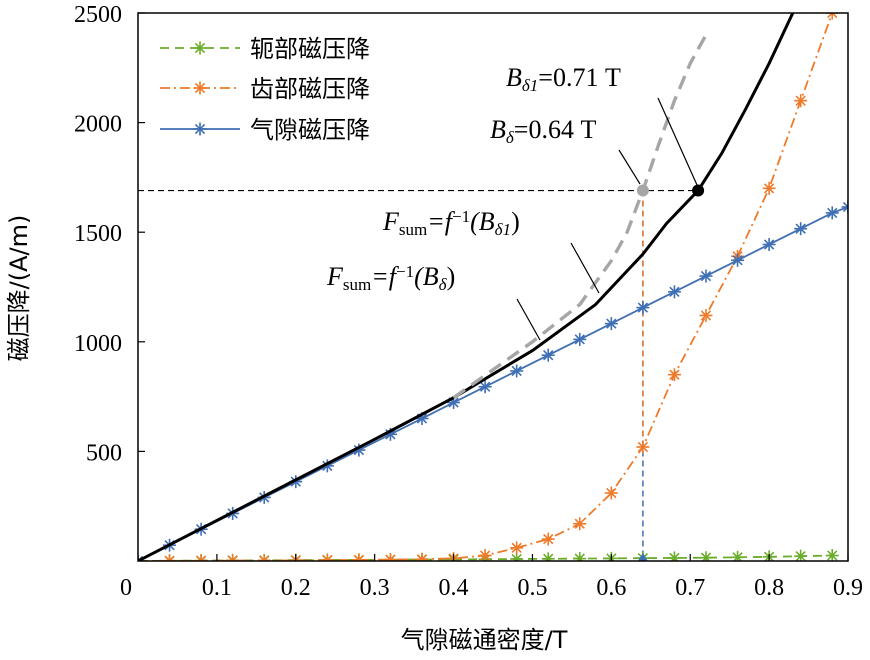  Describe the element at coordinates (98, 15) in the screenshot. I see `y-tick-label: 2500` at that location.